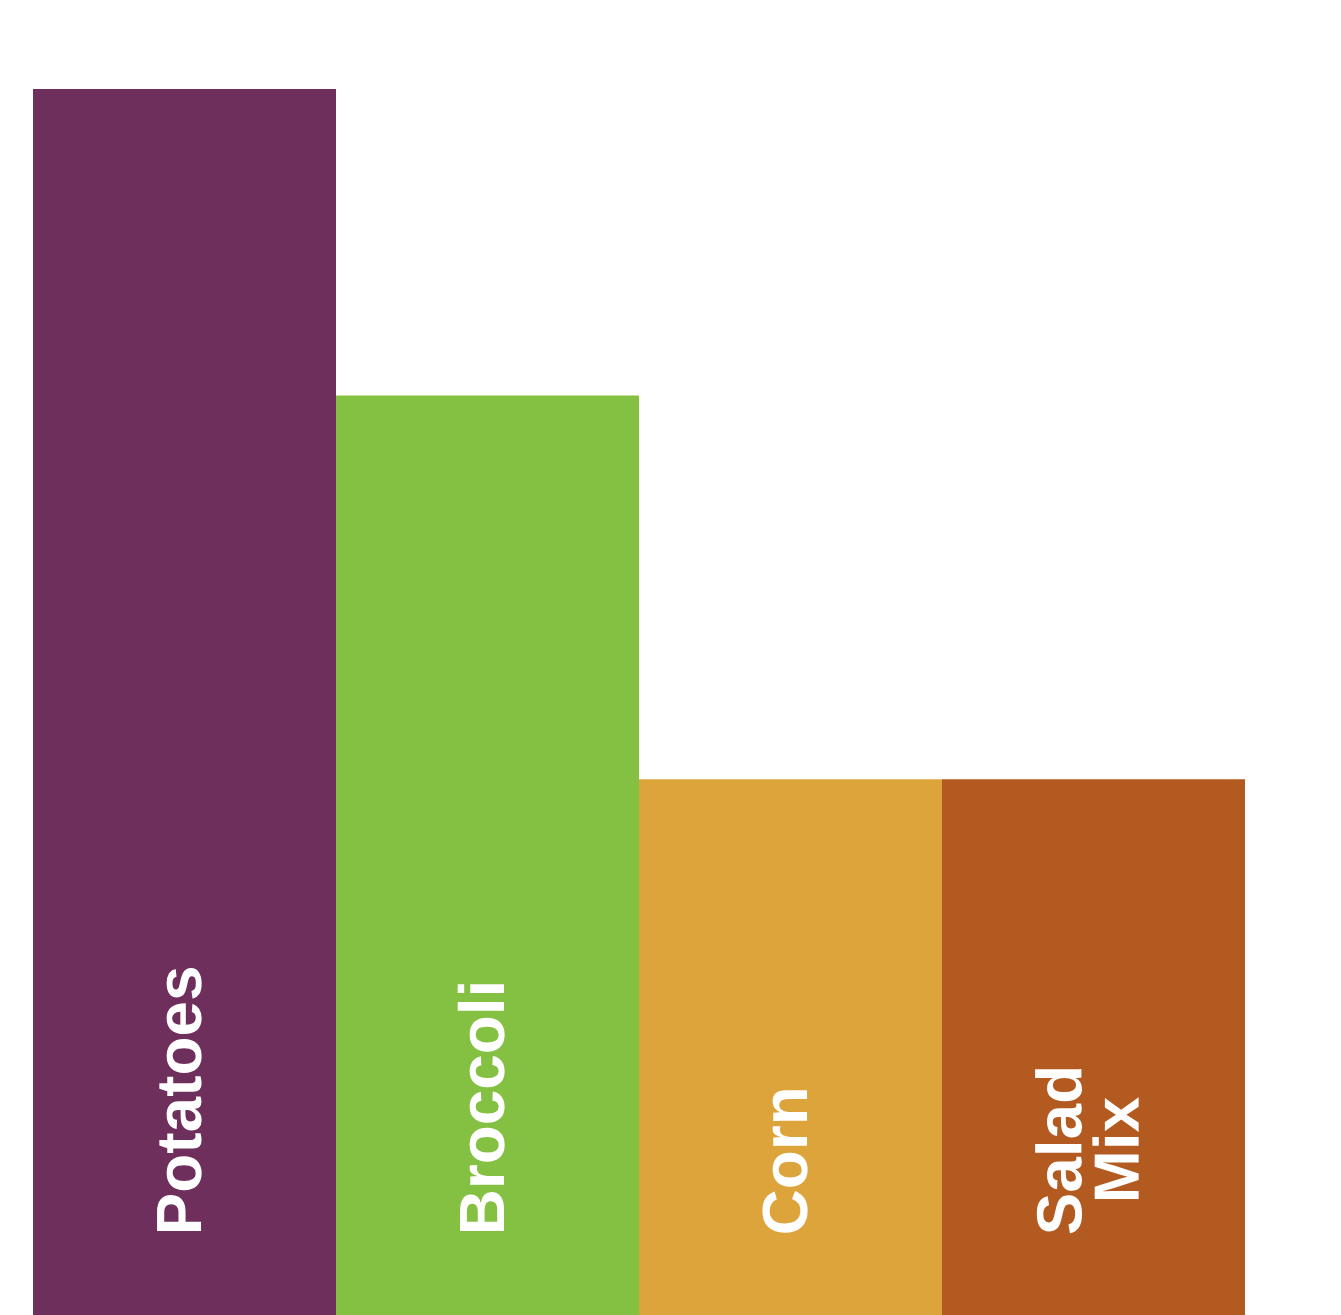  What do you see at coordinates (179, 1100) in the screenshot?
I see `x-tick-label: Potatoes` at bounding box center [179, 1100].